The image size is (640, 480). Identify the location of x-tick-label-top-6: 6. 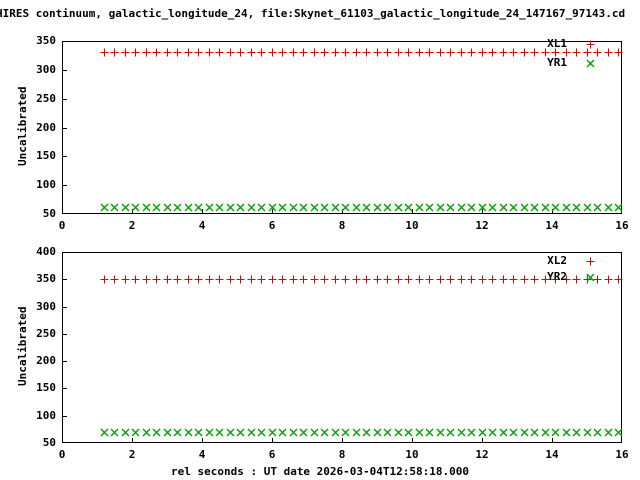
(272, 225).